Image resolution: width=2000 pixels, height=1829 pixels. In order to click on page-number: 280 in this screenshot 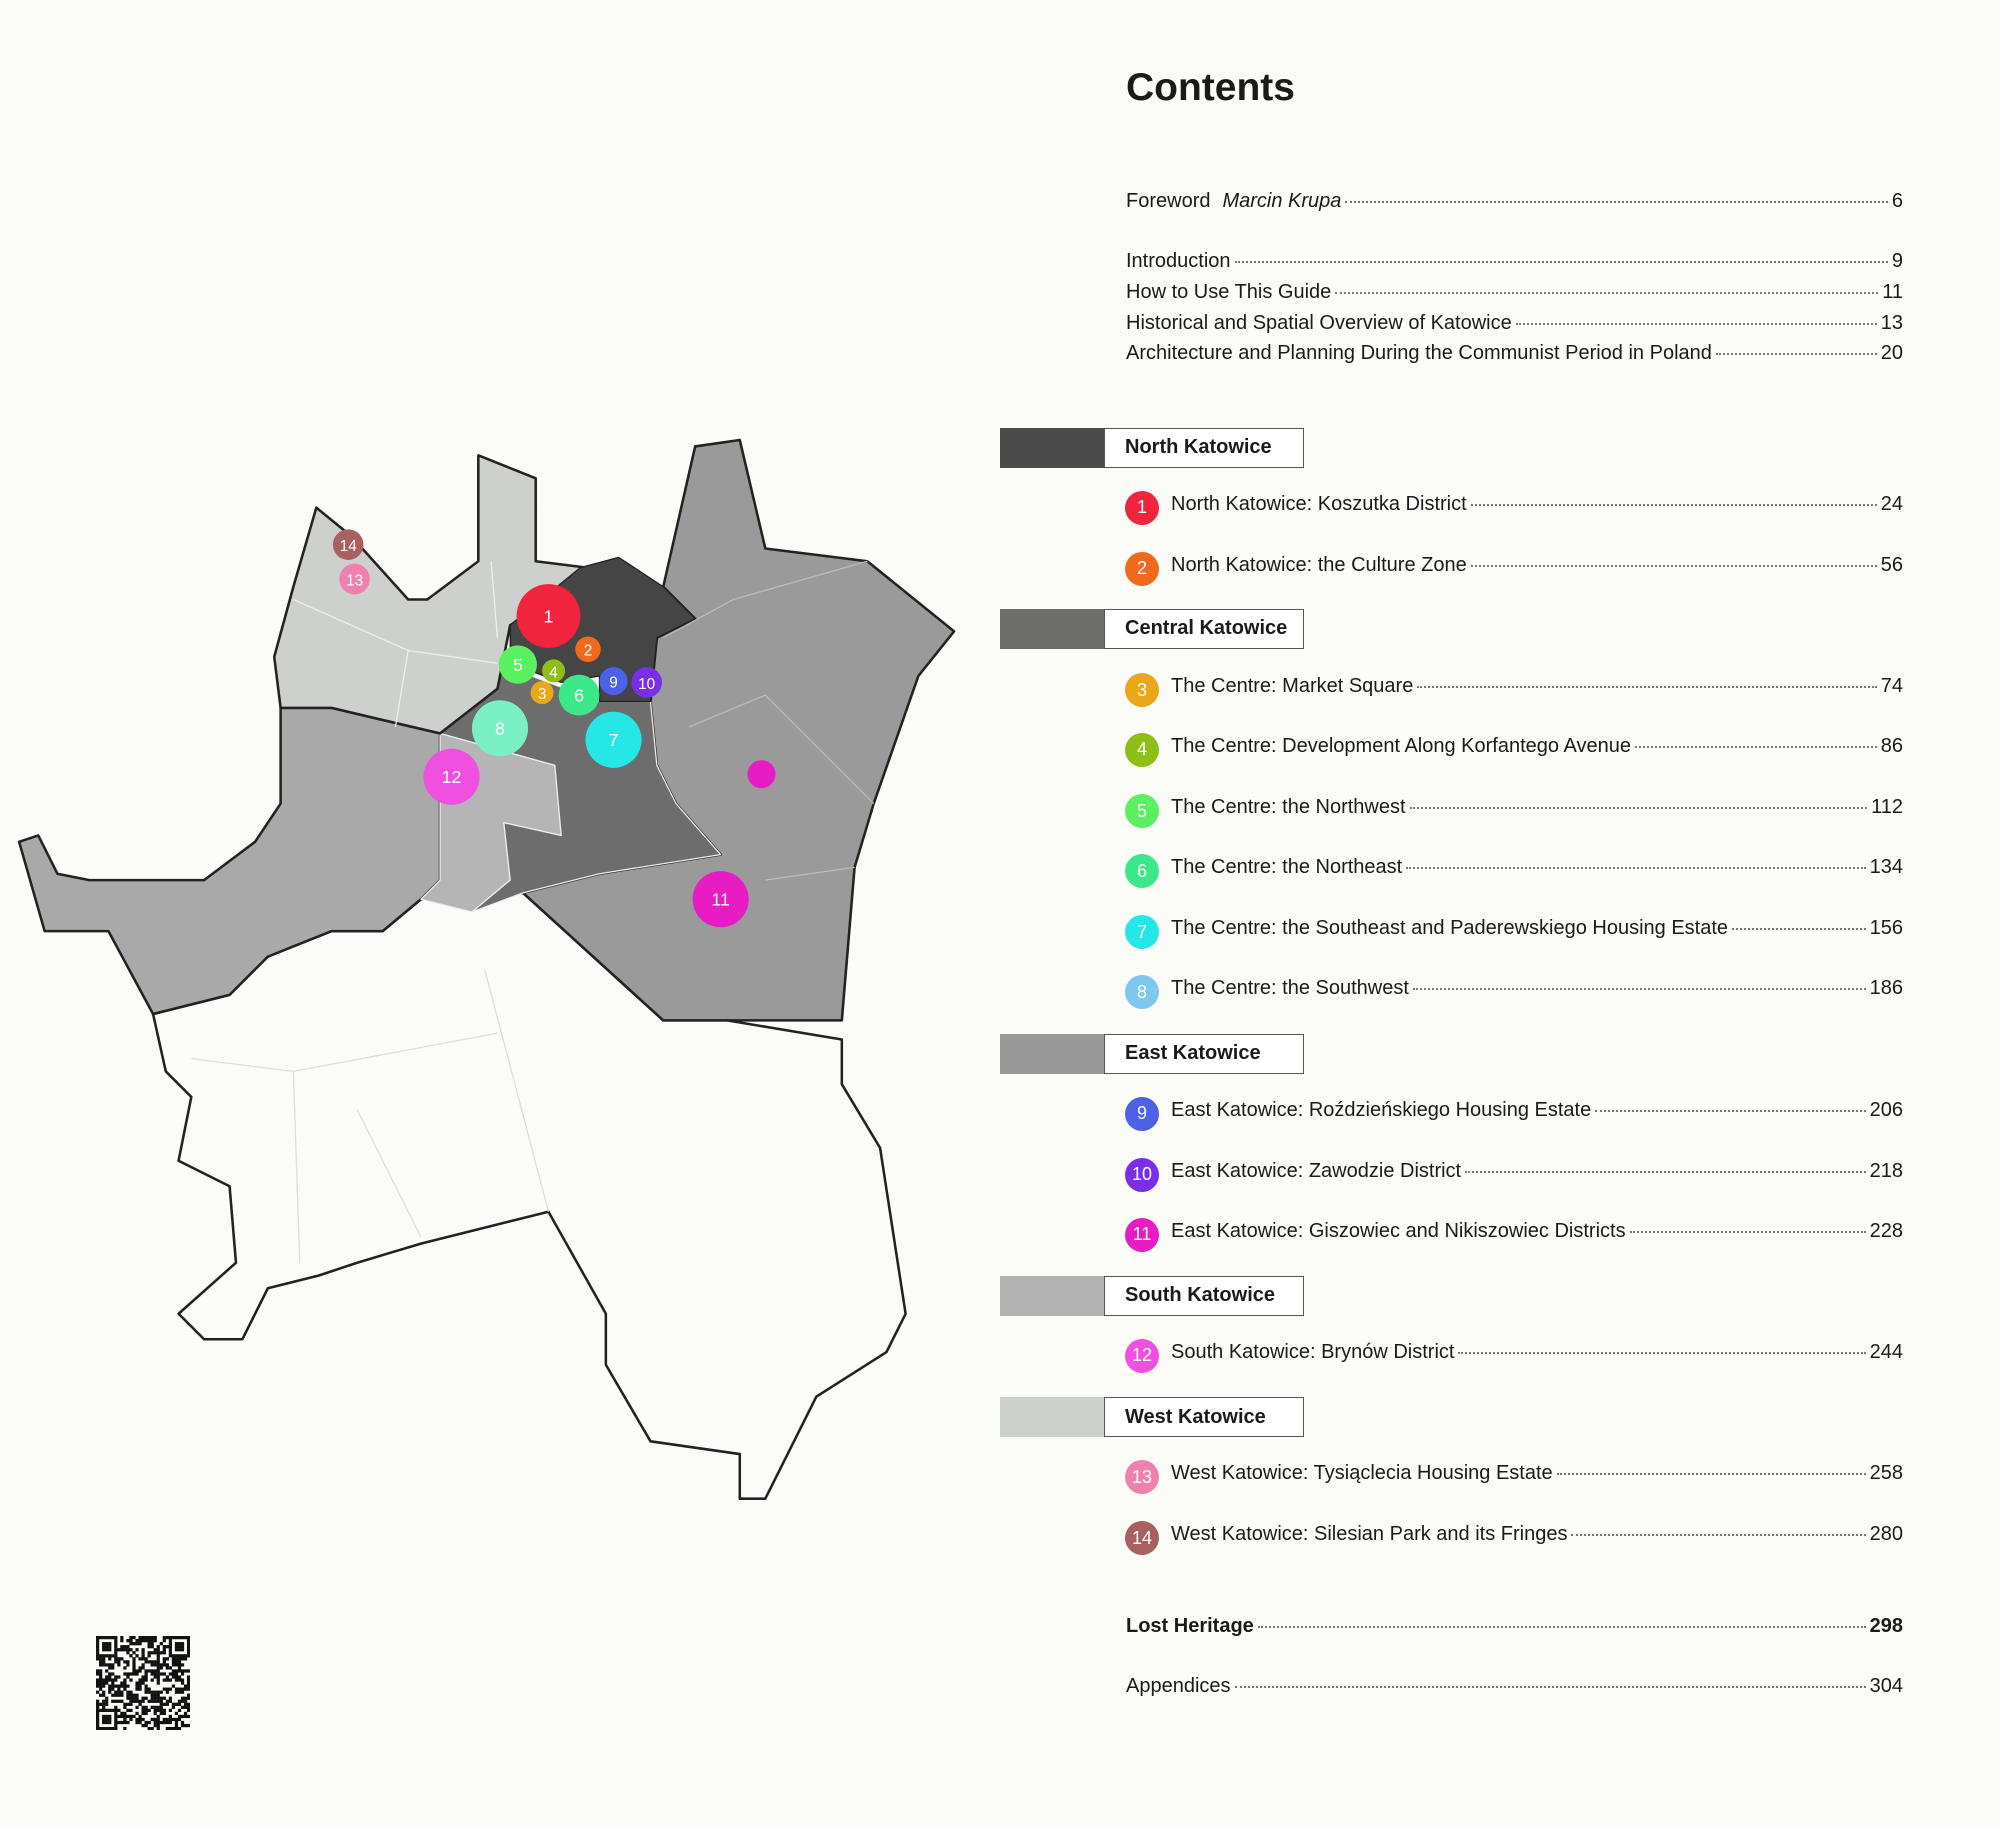, I will do `click(1886, 1534)`.